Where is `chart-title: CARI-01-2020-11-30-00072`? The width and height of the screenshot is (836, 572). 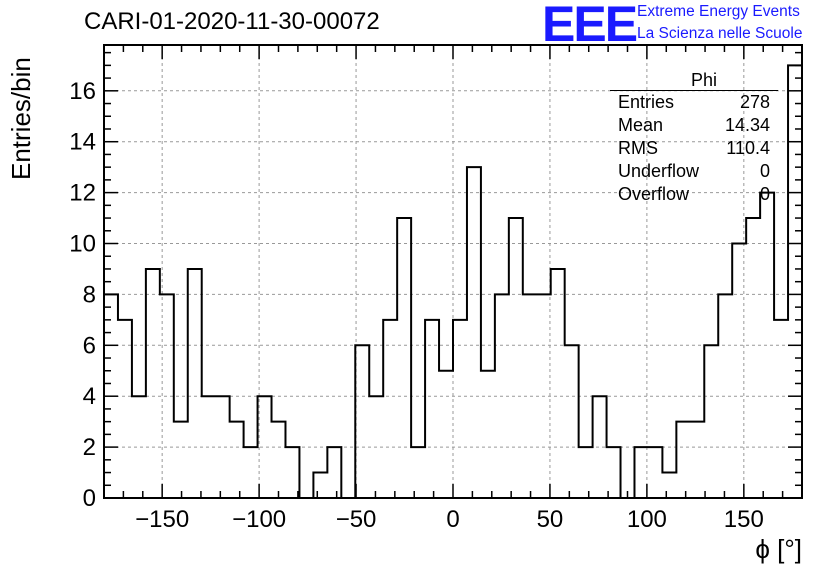 chart-title: CARI-01-2020-11-30-00072 is located at coordinates (232, 21).